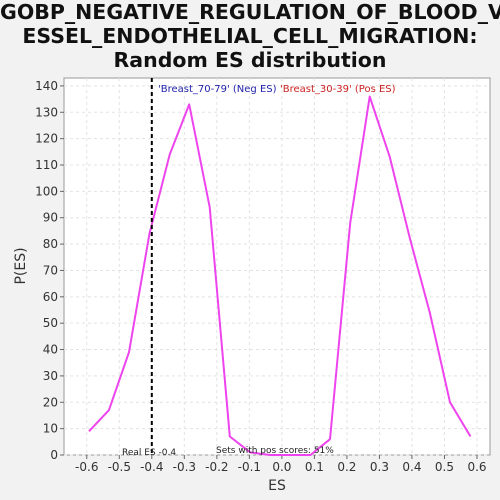 Image resolution: width=500 pixels, height=500 pixels. What do you see at coordinates (216, 467) in the screenshot?
I see `x-tick-label: -0.2` at bounding box center [216, 467].